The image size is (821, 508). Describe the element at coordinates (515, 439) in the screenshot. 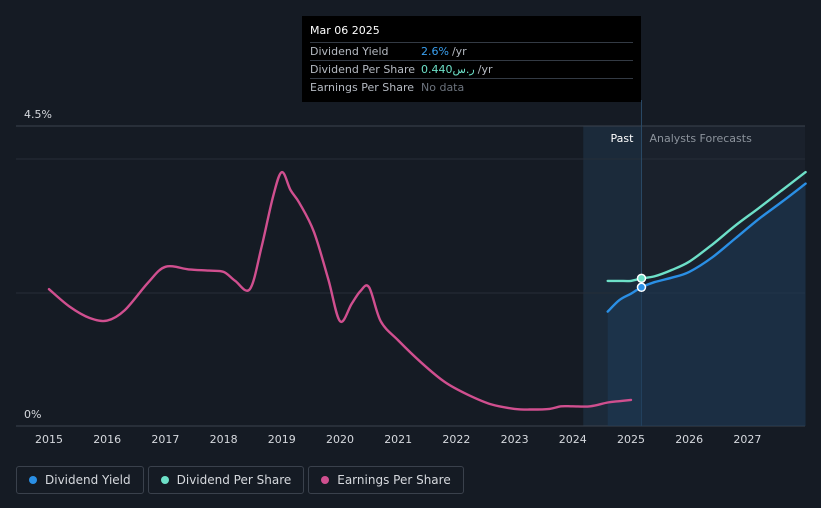

I see `x-tick-label: 2023` at that location.